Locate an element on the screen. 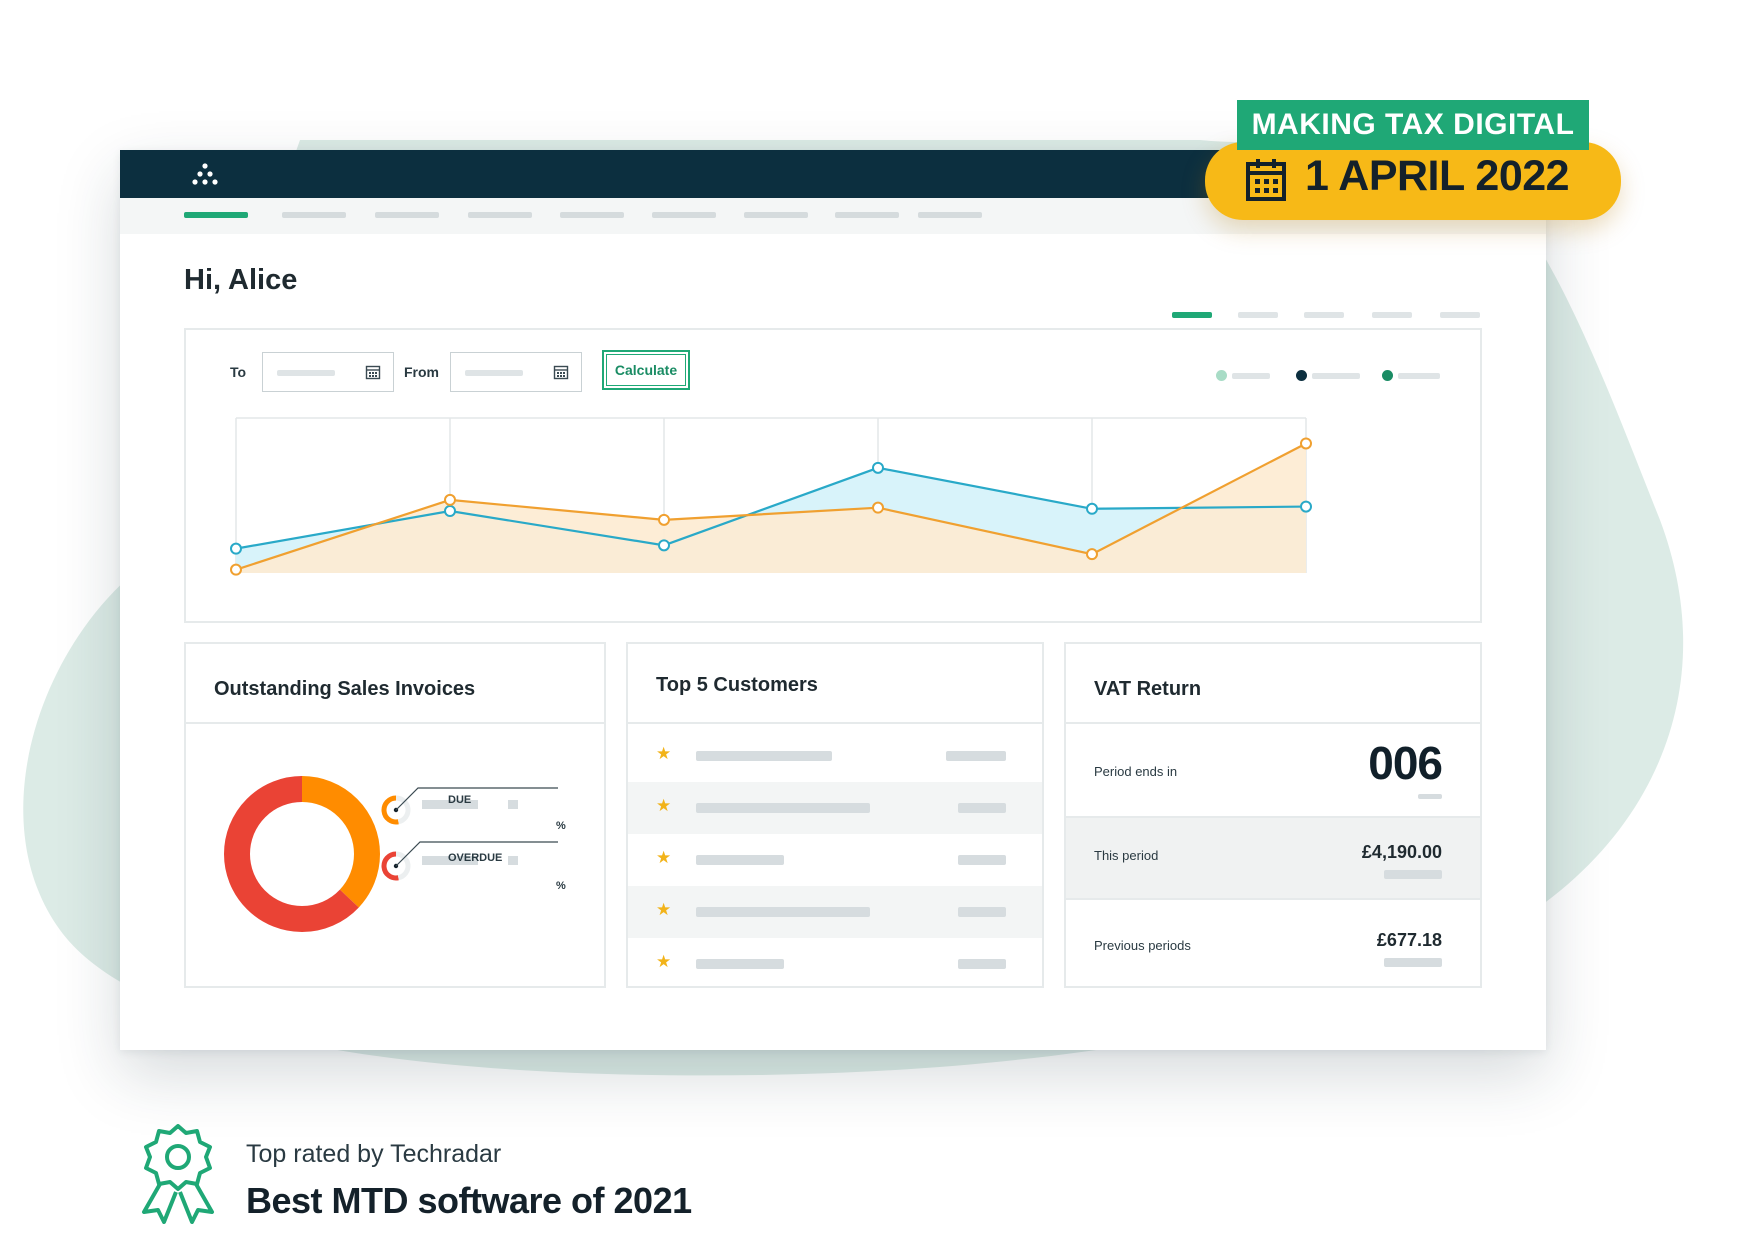 This screenshot has width=1748, height=1240. panel-title: Top 5 Customers is located at coordinates (737, 685).